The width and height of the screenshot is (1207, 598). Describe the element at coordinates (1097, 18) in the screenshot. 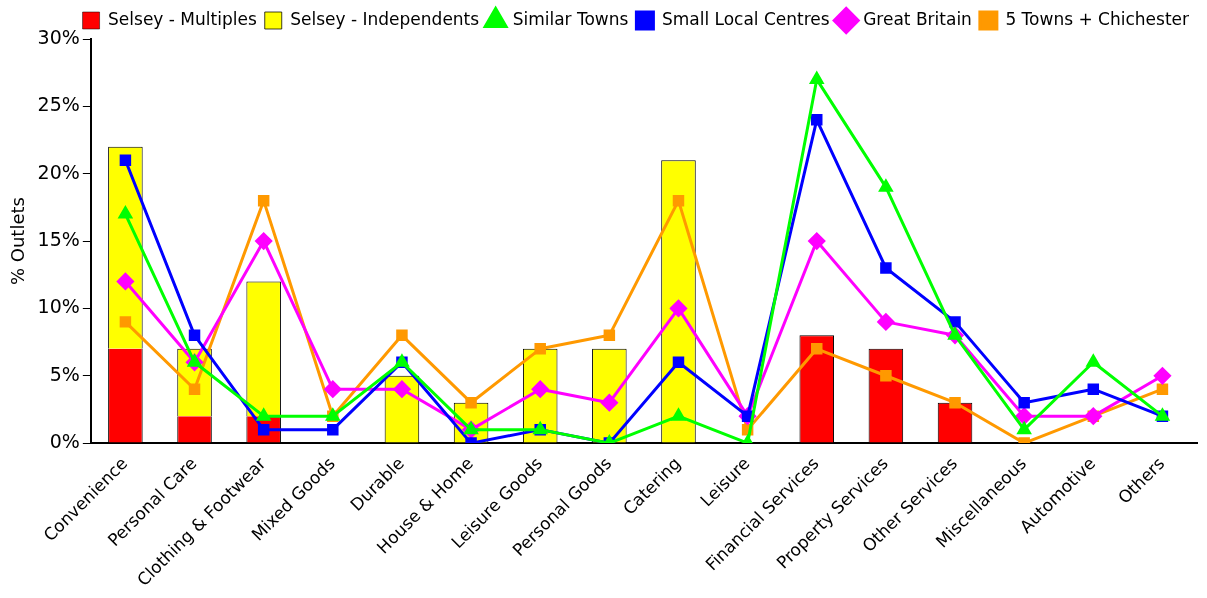

I see `legend-label: 5 Towns + Chichester` at that location.